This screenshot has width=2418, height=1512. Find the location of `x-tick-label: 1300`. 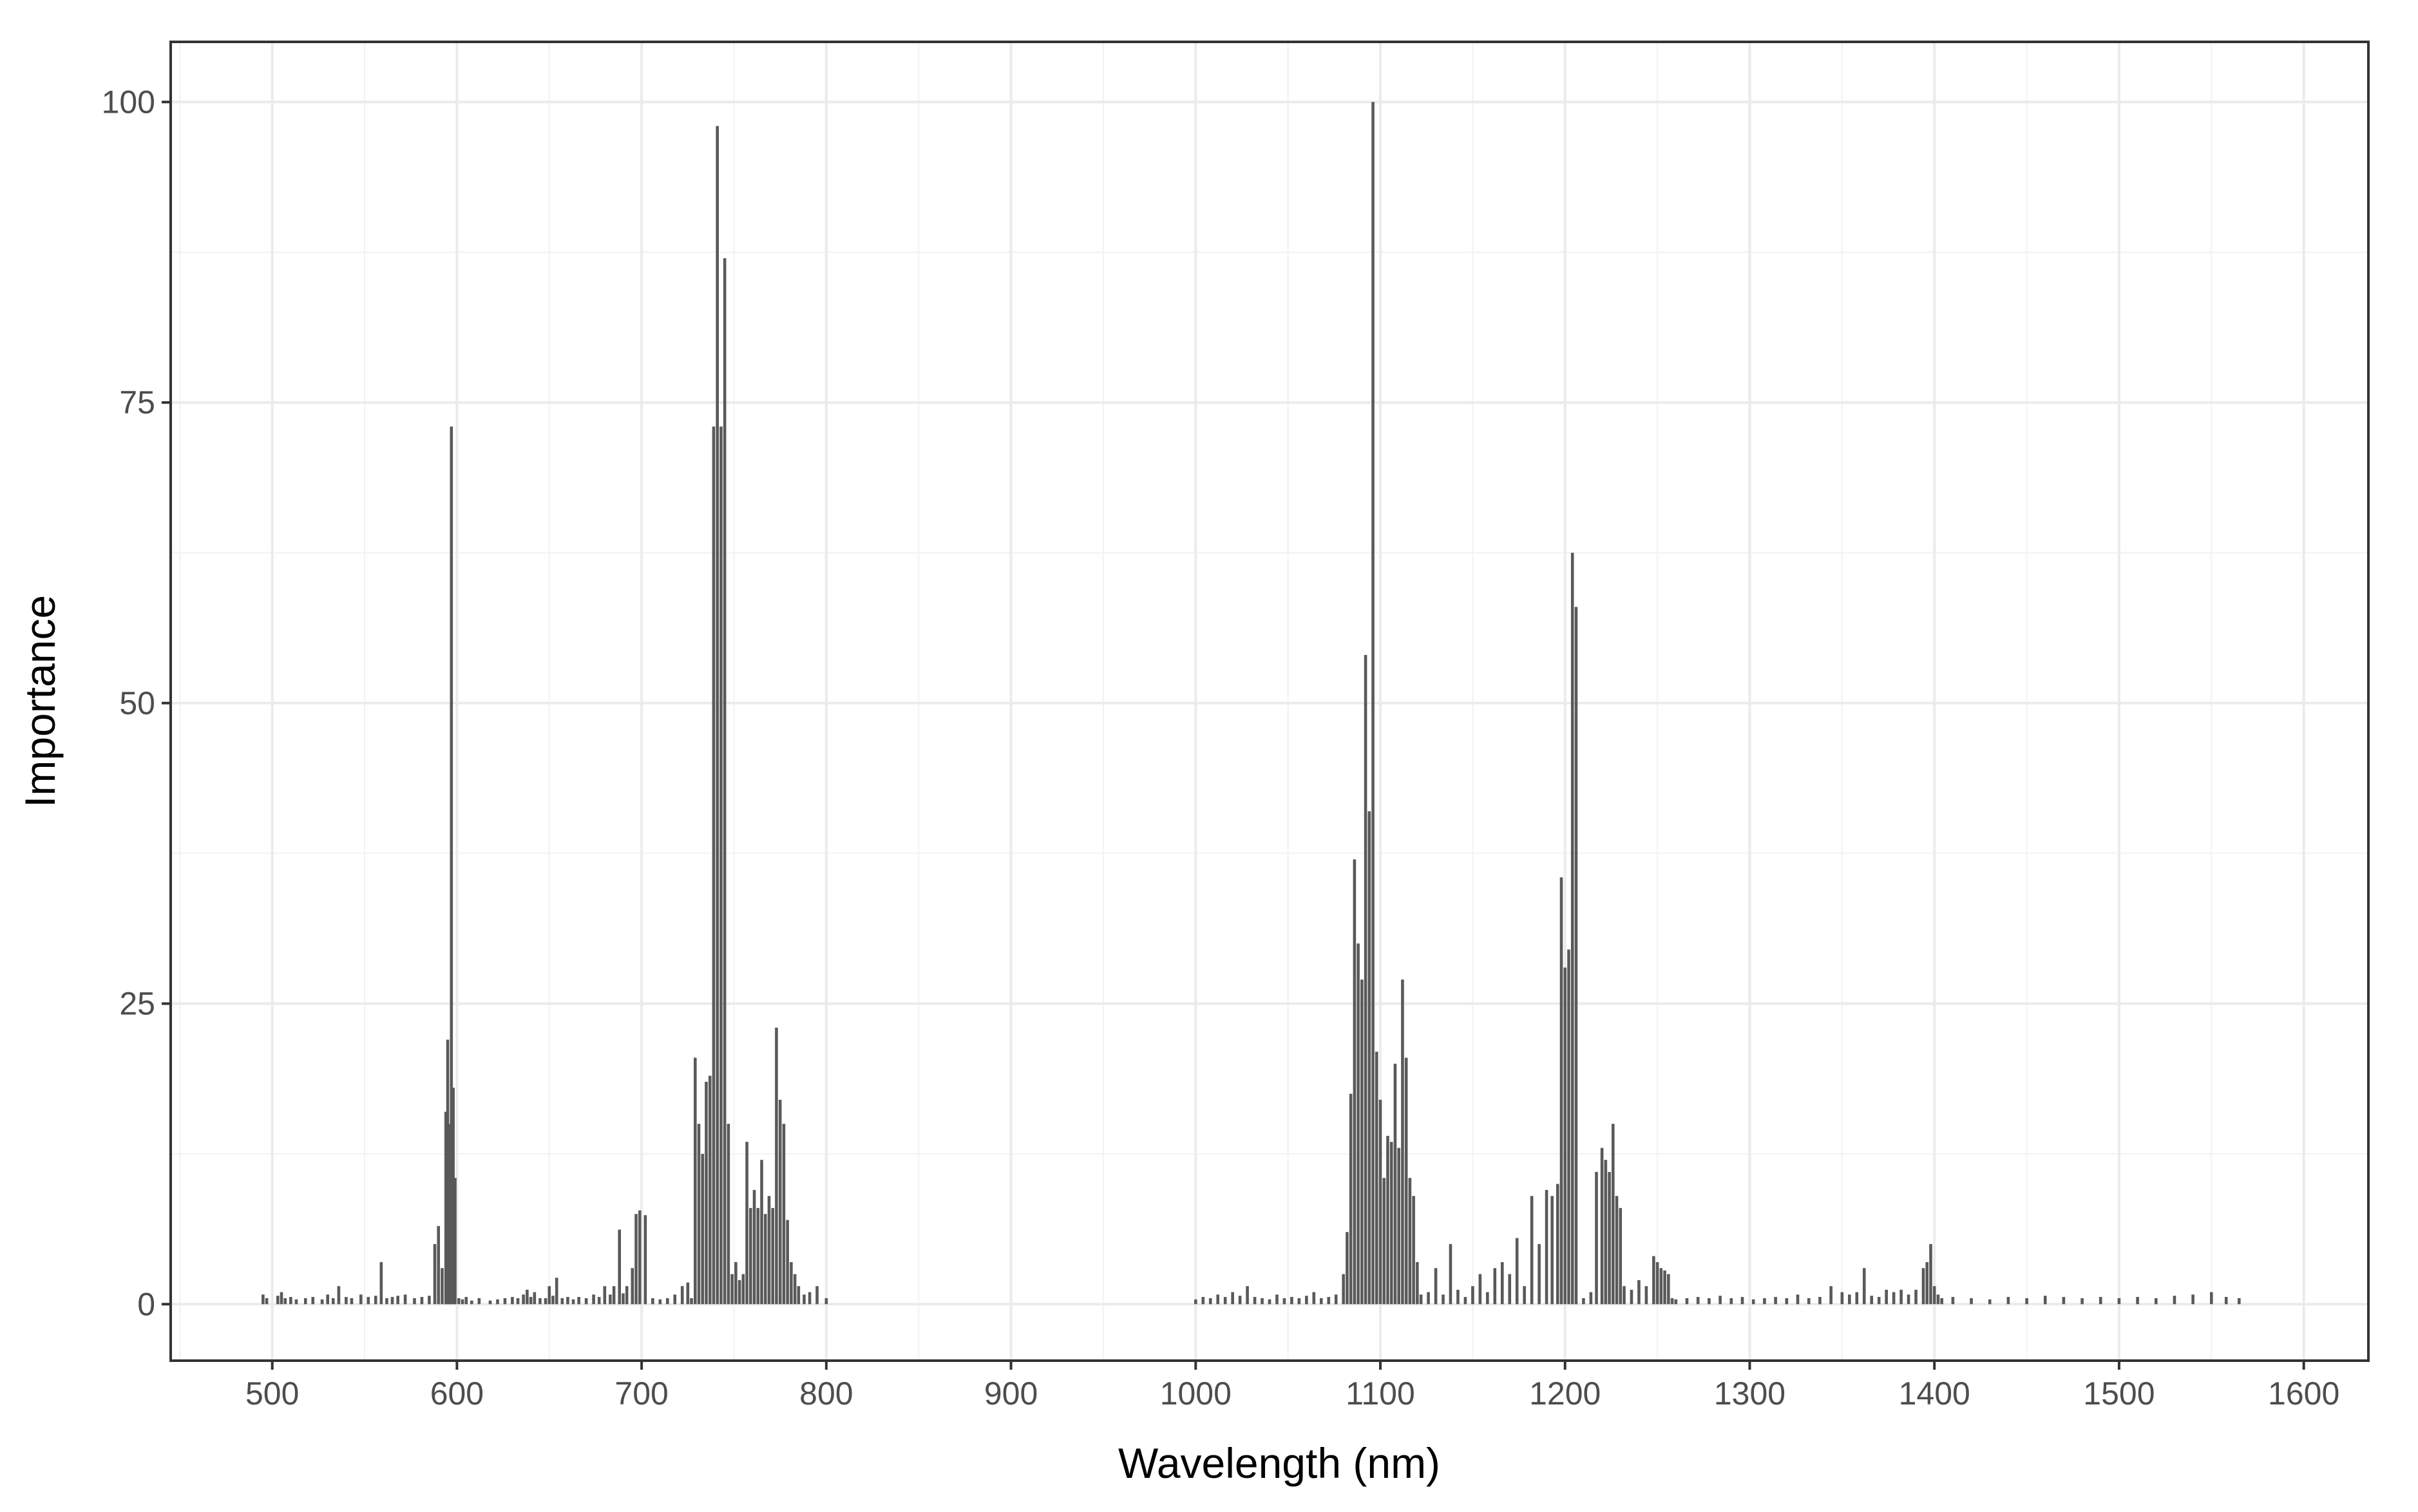

x-tick-label: 1300 is located at coordinates (1749, 1393).